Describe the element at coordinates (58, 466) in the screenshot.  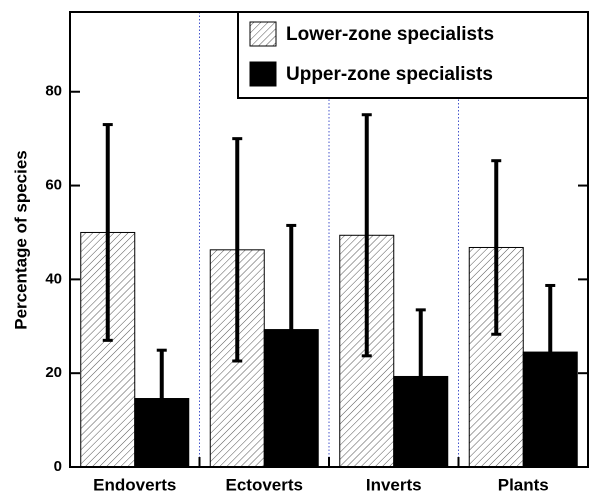
I see `y-tick-label: 0` at that location.